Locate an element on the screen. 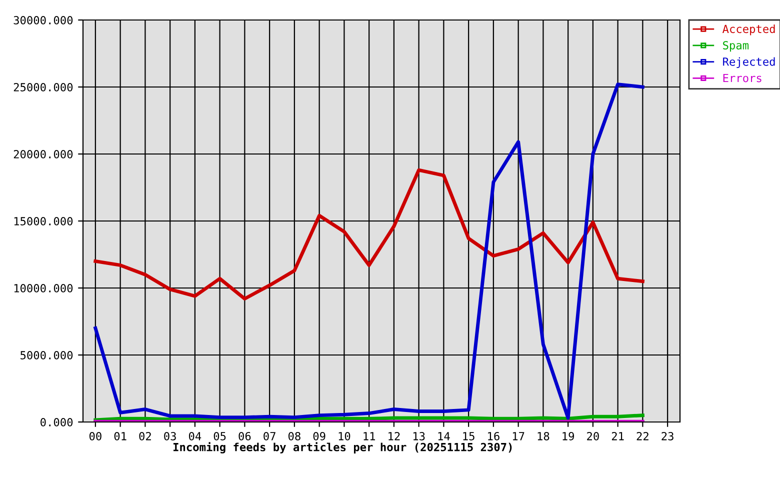  x-tick-label: 00 is located at coordinates (95, 436).